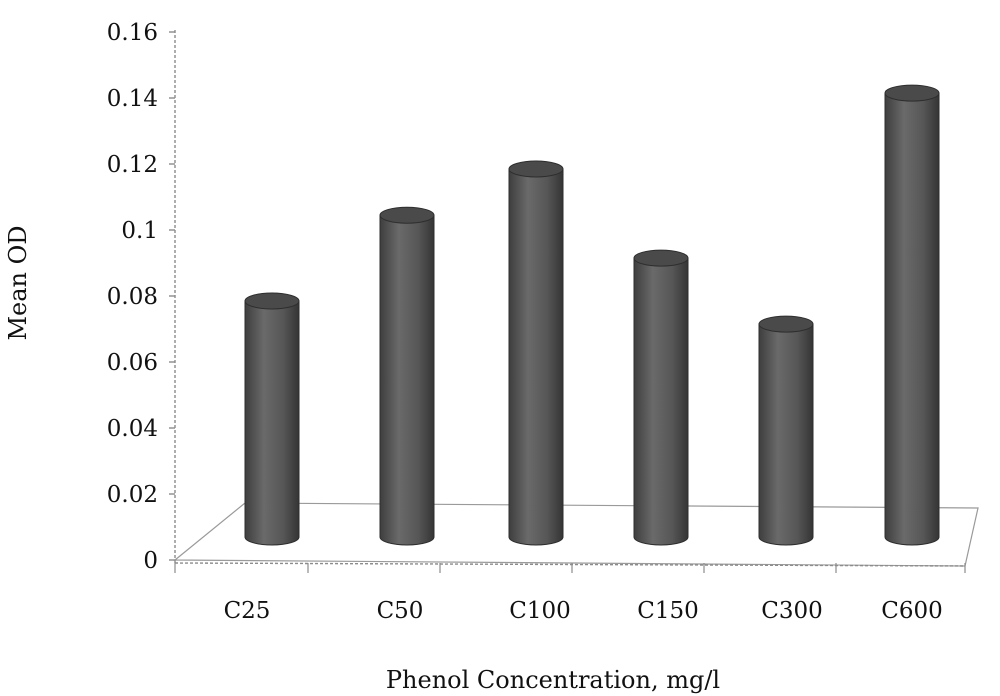  What do you see at coordinates (150, 561) in the screenshot?
I see `y-tick-label: 0` at bounding box center [150, 561].